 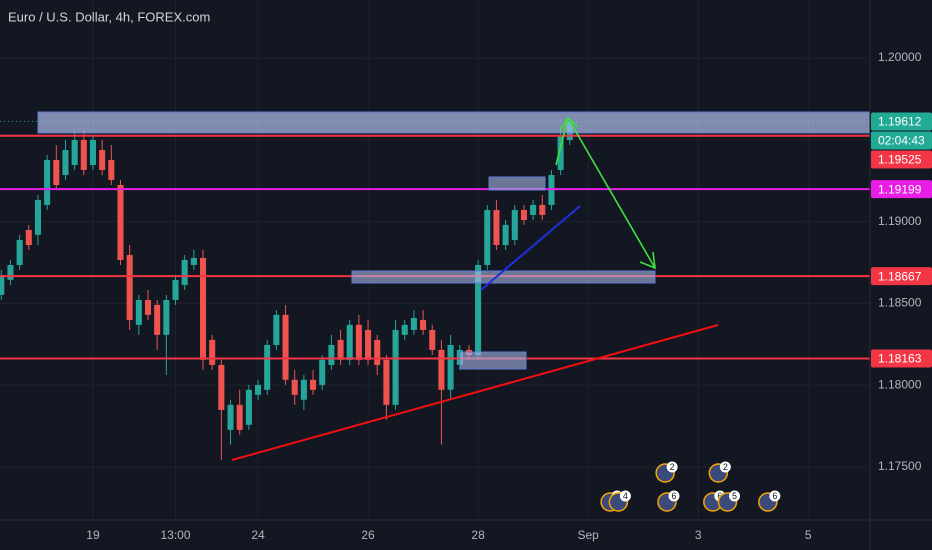 I want to click on last-price-label: 1.19612, so click(x=900, y=122).